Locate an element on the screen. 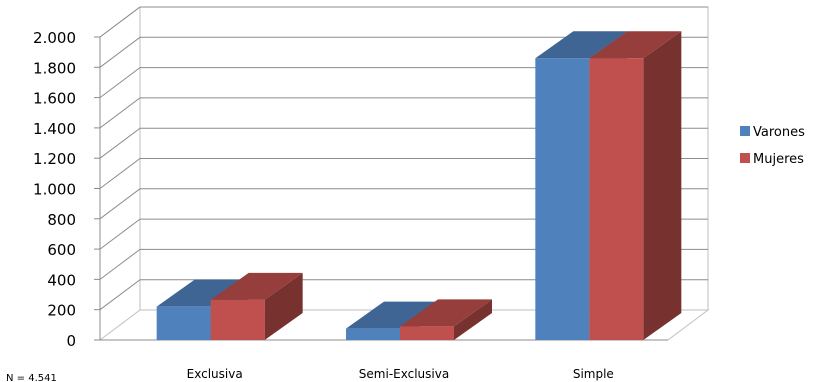  x-axis-category-labels: Exclusiva Semi-Exclusiva Simple is located at coordinates (400, 374).